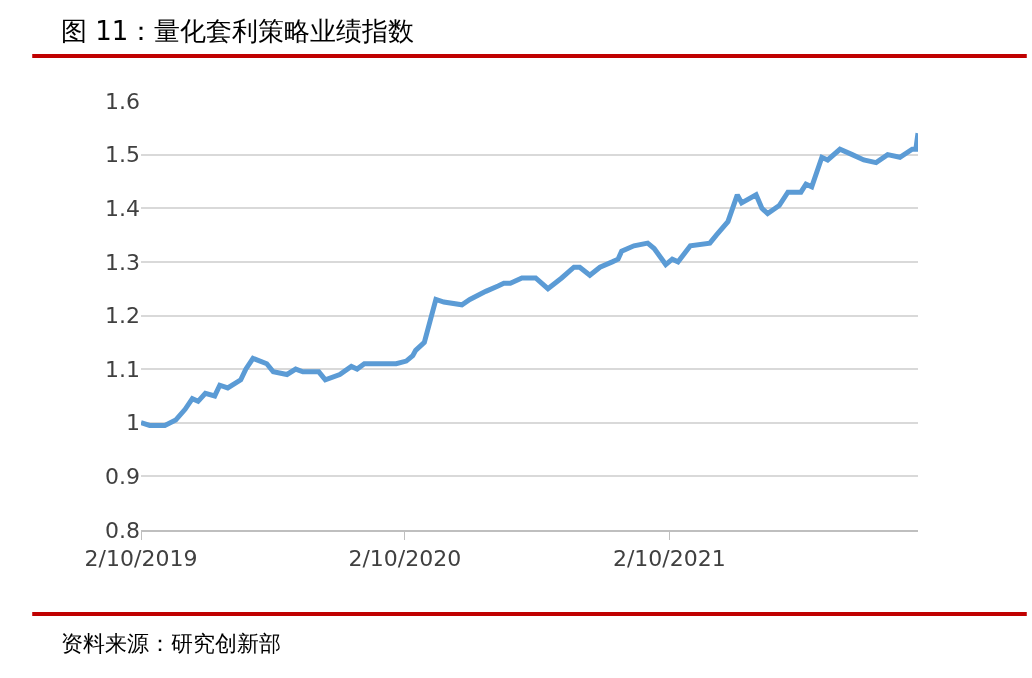 This screenshot has height=678, width=1032. Describe the element at coordinates (405, 559) in the screenshot. I see `x-tick-label: 2/10/2020` at that location.